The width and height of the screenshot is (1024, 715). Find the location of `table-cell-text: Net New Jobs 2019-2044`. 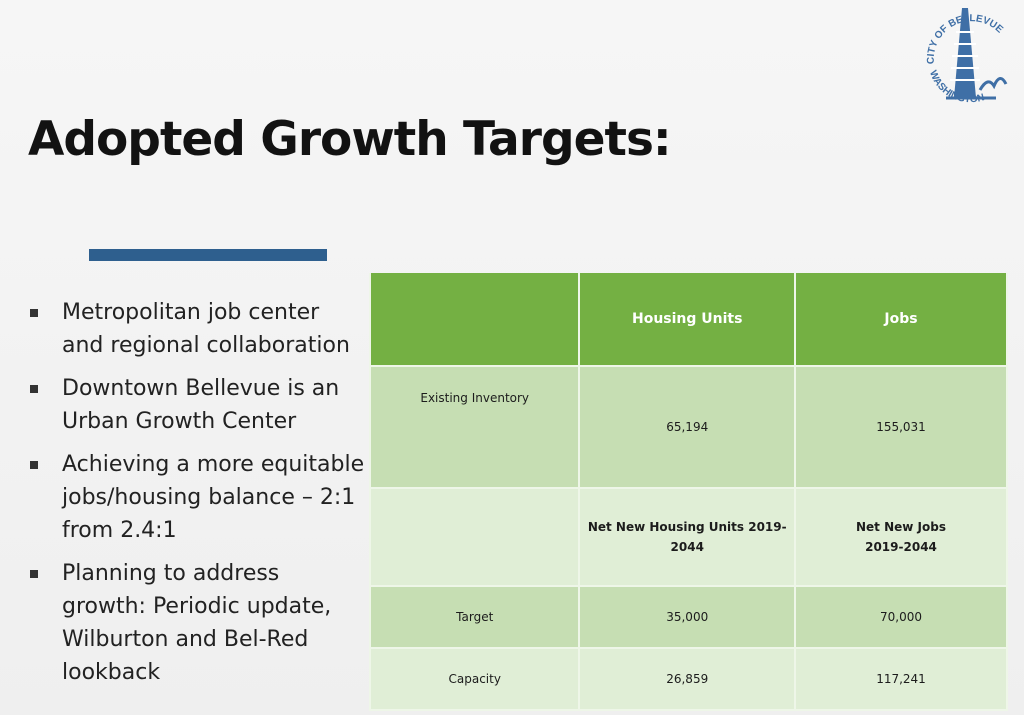

table-cell-text: Net New Jobs 2019-2044 is located at coordinates (901, 537).